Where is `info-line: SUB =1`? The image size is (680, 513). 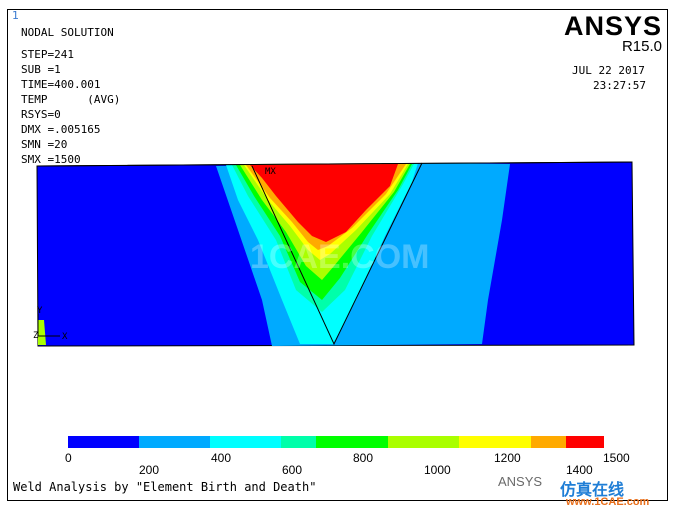 info-line: SUB =1 is located at coordinates (41, 69).